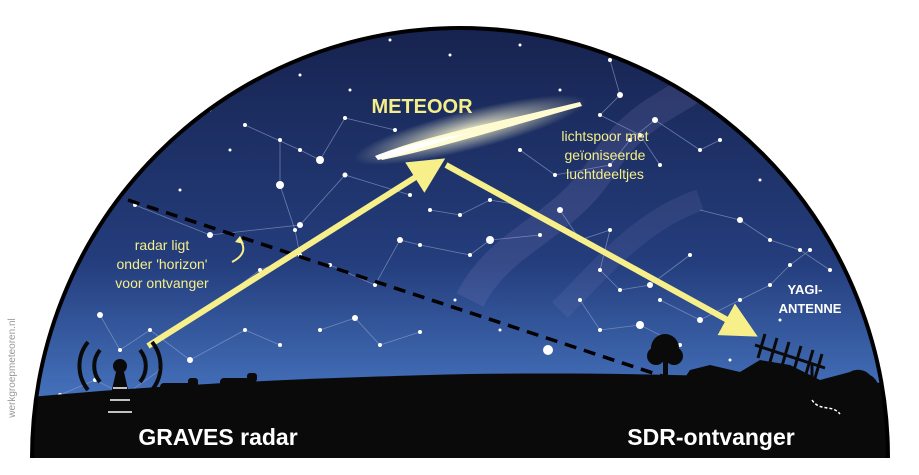  I want to click on svg-text: geïoniseerde, so click(605, 155).